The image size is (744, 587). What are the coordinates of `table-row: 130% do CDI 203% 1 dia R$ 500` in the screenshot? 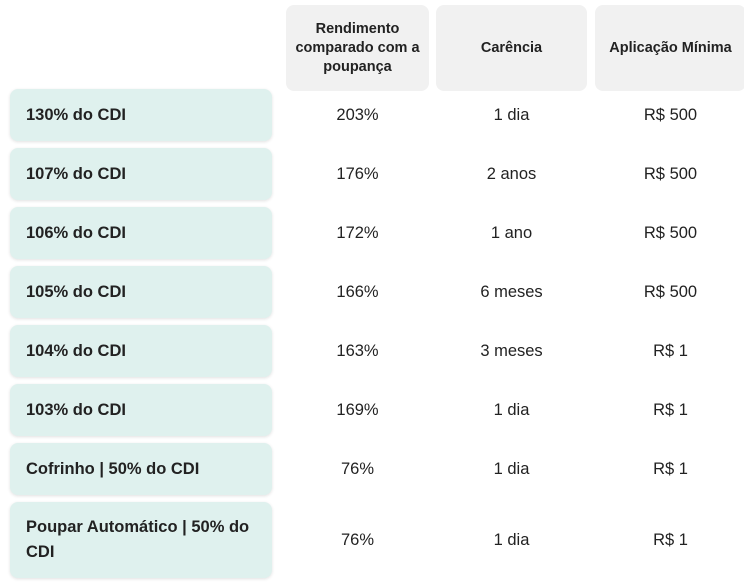 It's located at (377, 115).